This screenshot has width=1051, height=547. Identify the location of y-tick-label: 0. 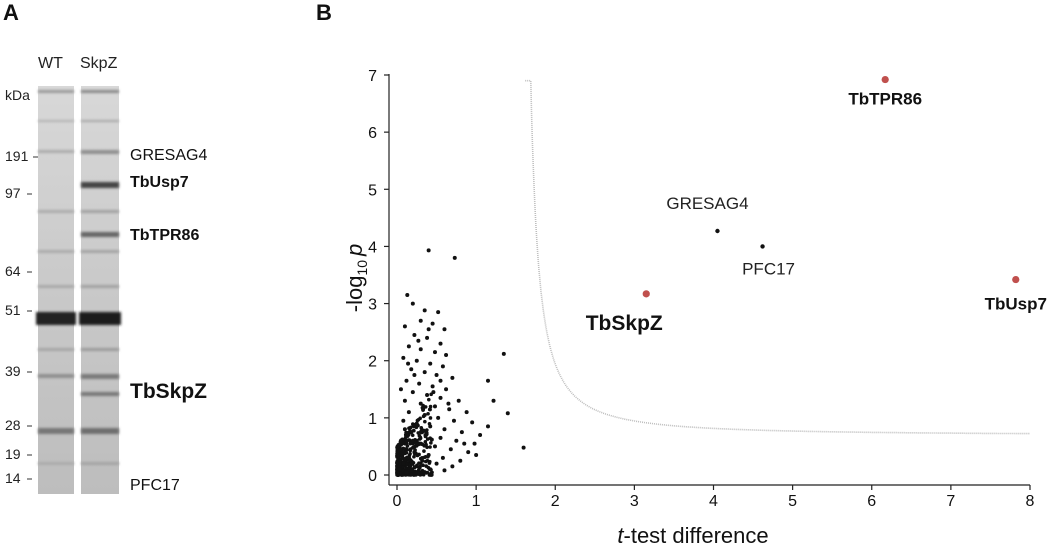
(372, 476).